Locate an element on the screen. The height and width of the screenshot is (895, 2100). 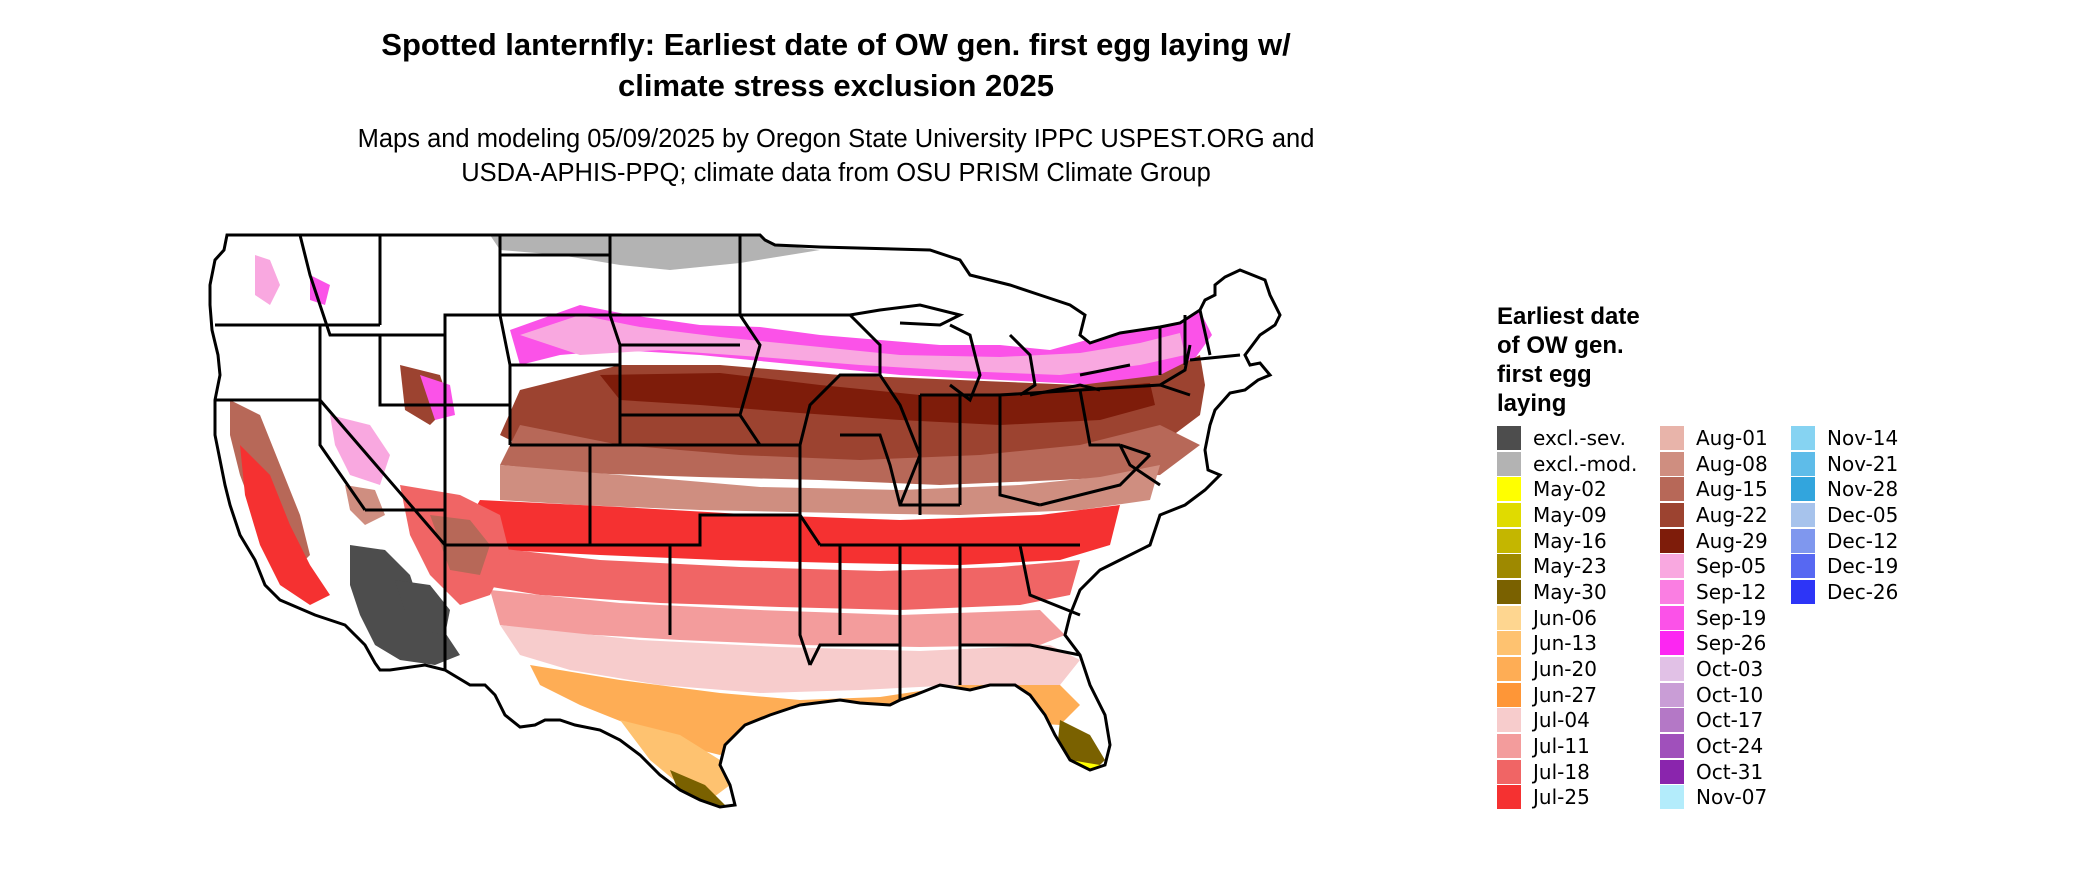
legend-item: Aug-15 is located at coordinates (1714, 489).